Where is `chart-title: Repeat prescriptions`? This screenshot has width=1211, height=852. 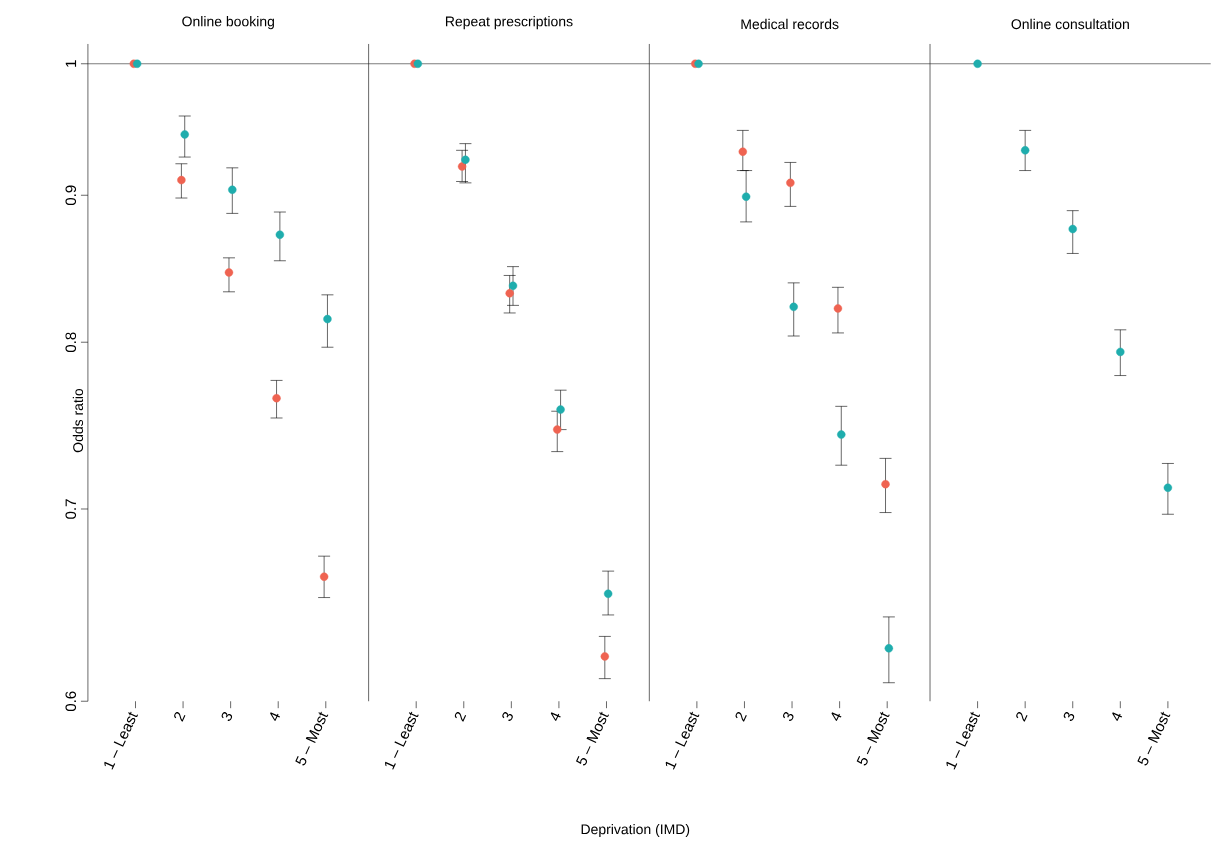 chart-title: Repeat prescriptions is located at coordinates (509, 23).